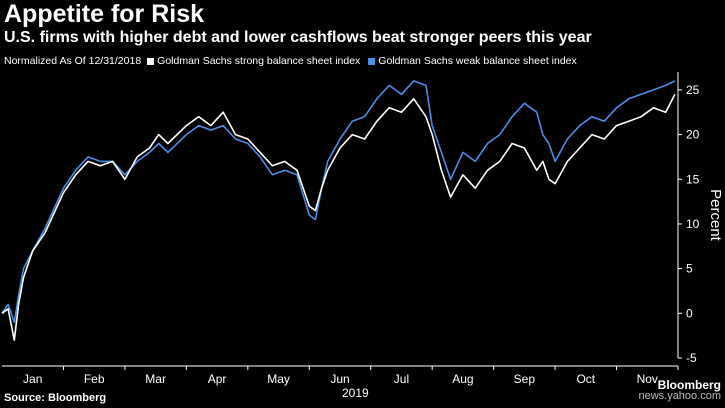  Describe the element at coordinates (693, 224) in the screenshot. I see `y-tick-label: 10` at that location.